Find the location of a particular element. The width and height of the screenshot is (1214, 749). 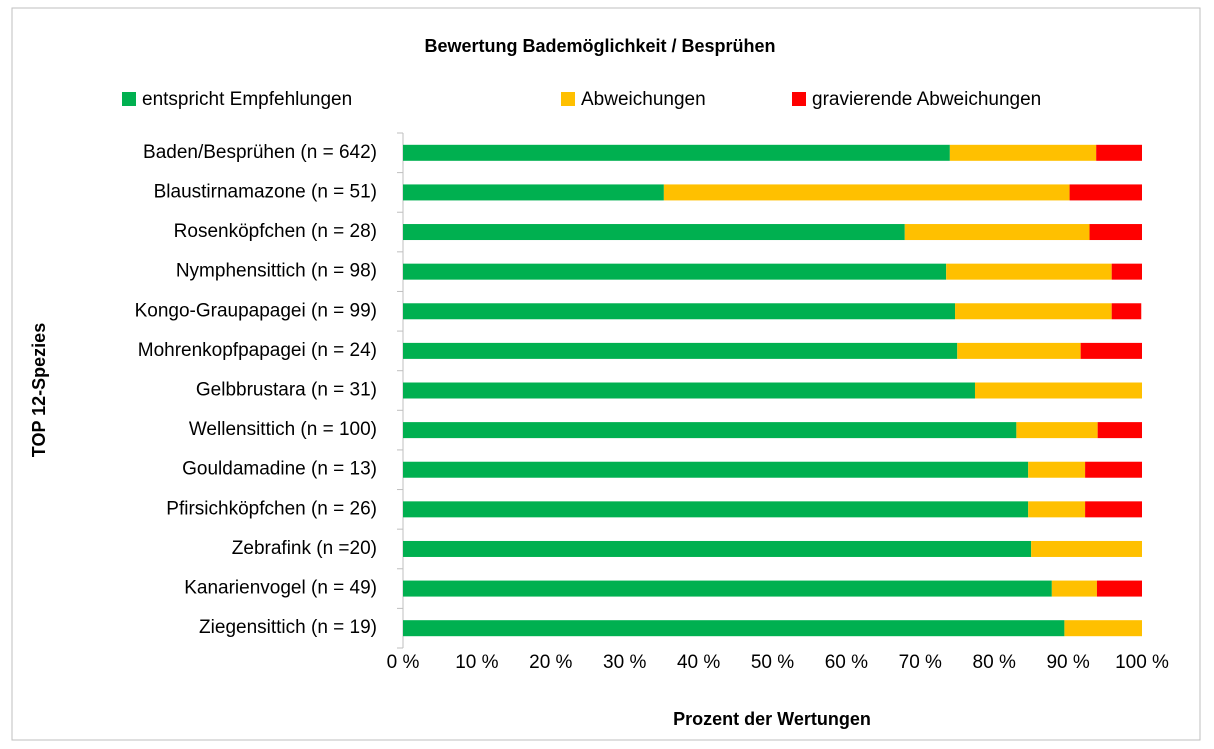

chart-title: Bewertung Bademöglichkeit / Besprühen is located at coordinates (599, 46).